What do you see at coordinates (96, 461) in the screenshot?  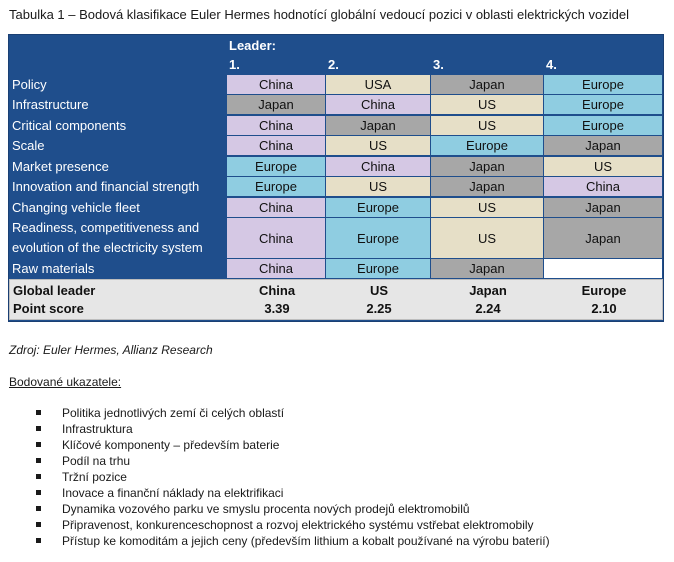 I see `list-item-text: Podíl na trhu` at bounding box center [96, 461].